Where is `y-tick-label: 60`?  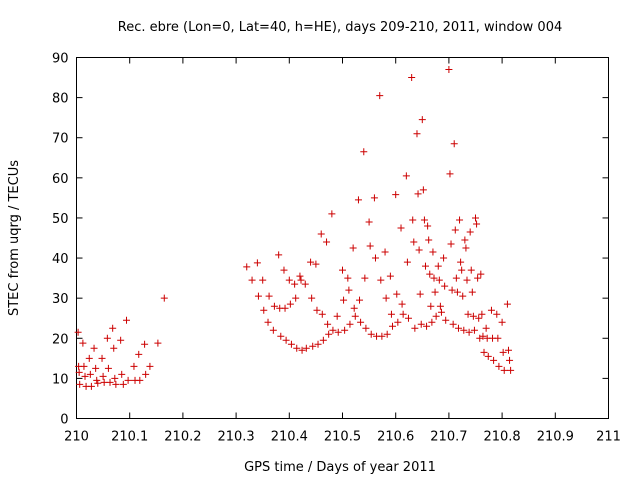
y-tick-label: 60 is located at coordinates (60, 179).